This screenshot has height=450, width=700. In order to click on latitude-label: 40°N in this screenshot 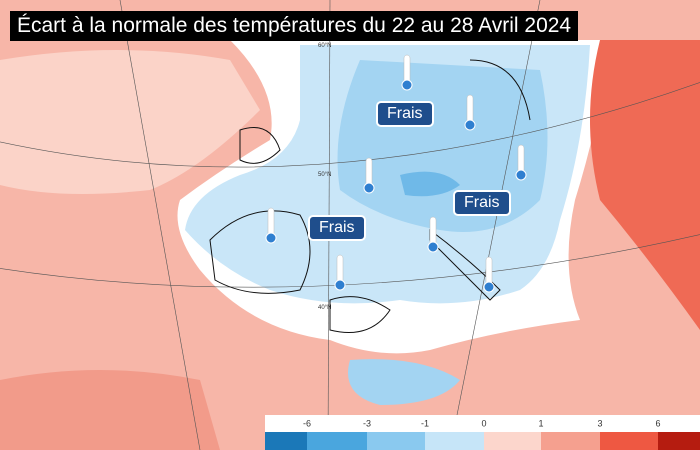, I will do `click(324, 308)`.